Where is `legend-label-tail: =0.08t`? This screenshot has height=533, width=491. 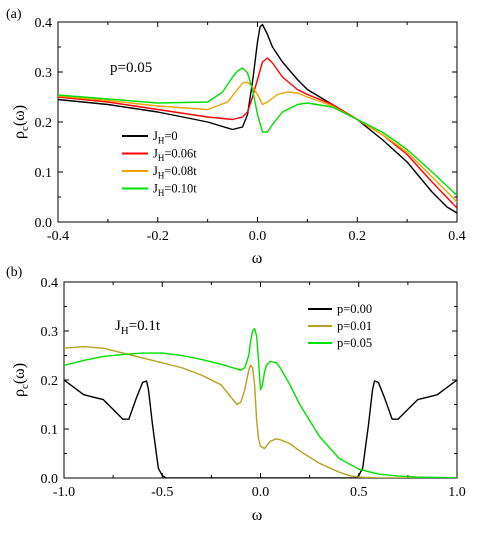 legend-label-tail: =0.08t is located at coordinates (180, 171).